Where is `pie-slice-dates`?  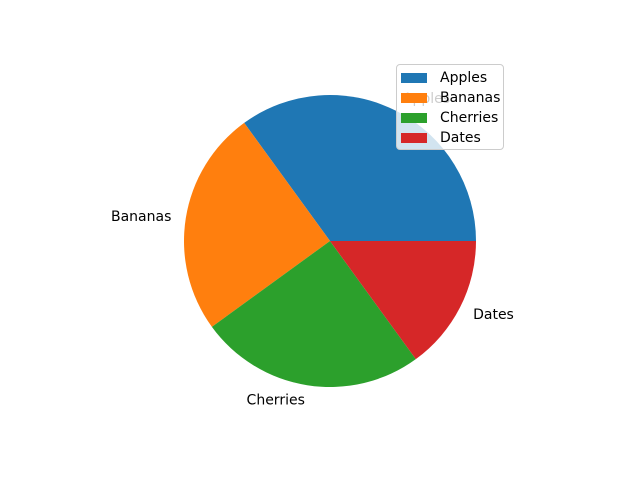 pie-slice-dates is located at coordinates (403, 300).